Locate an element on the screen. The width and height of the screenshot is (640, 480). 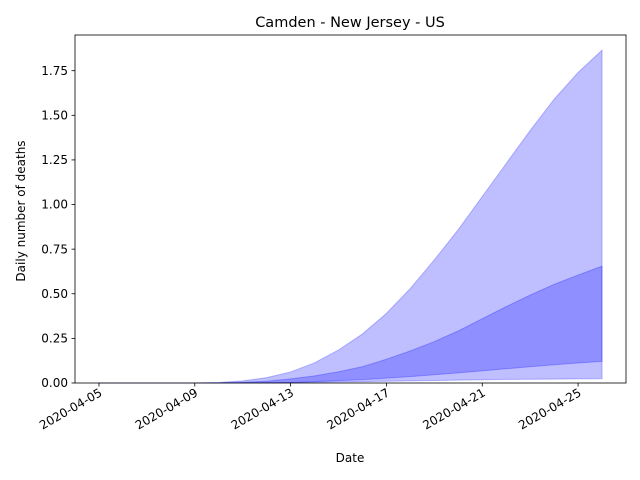
x-tick-label: 2020-04-21 is located at coordinates (453, 408).